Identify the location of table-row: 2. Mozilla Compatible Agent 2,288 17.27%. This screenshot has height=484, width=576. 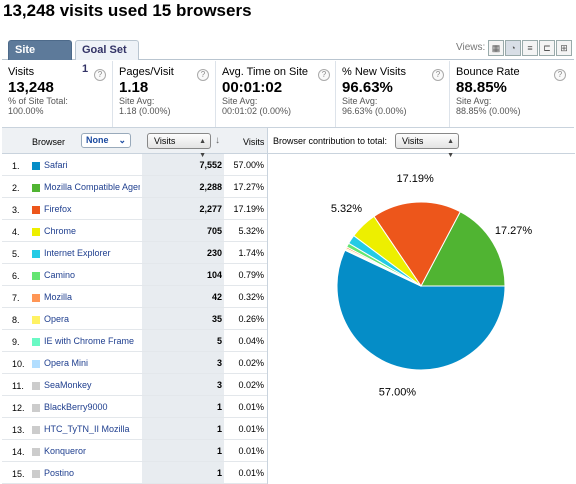
(134, 187).